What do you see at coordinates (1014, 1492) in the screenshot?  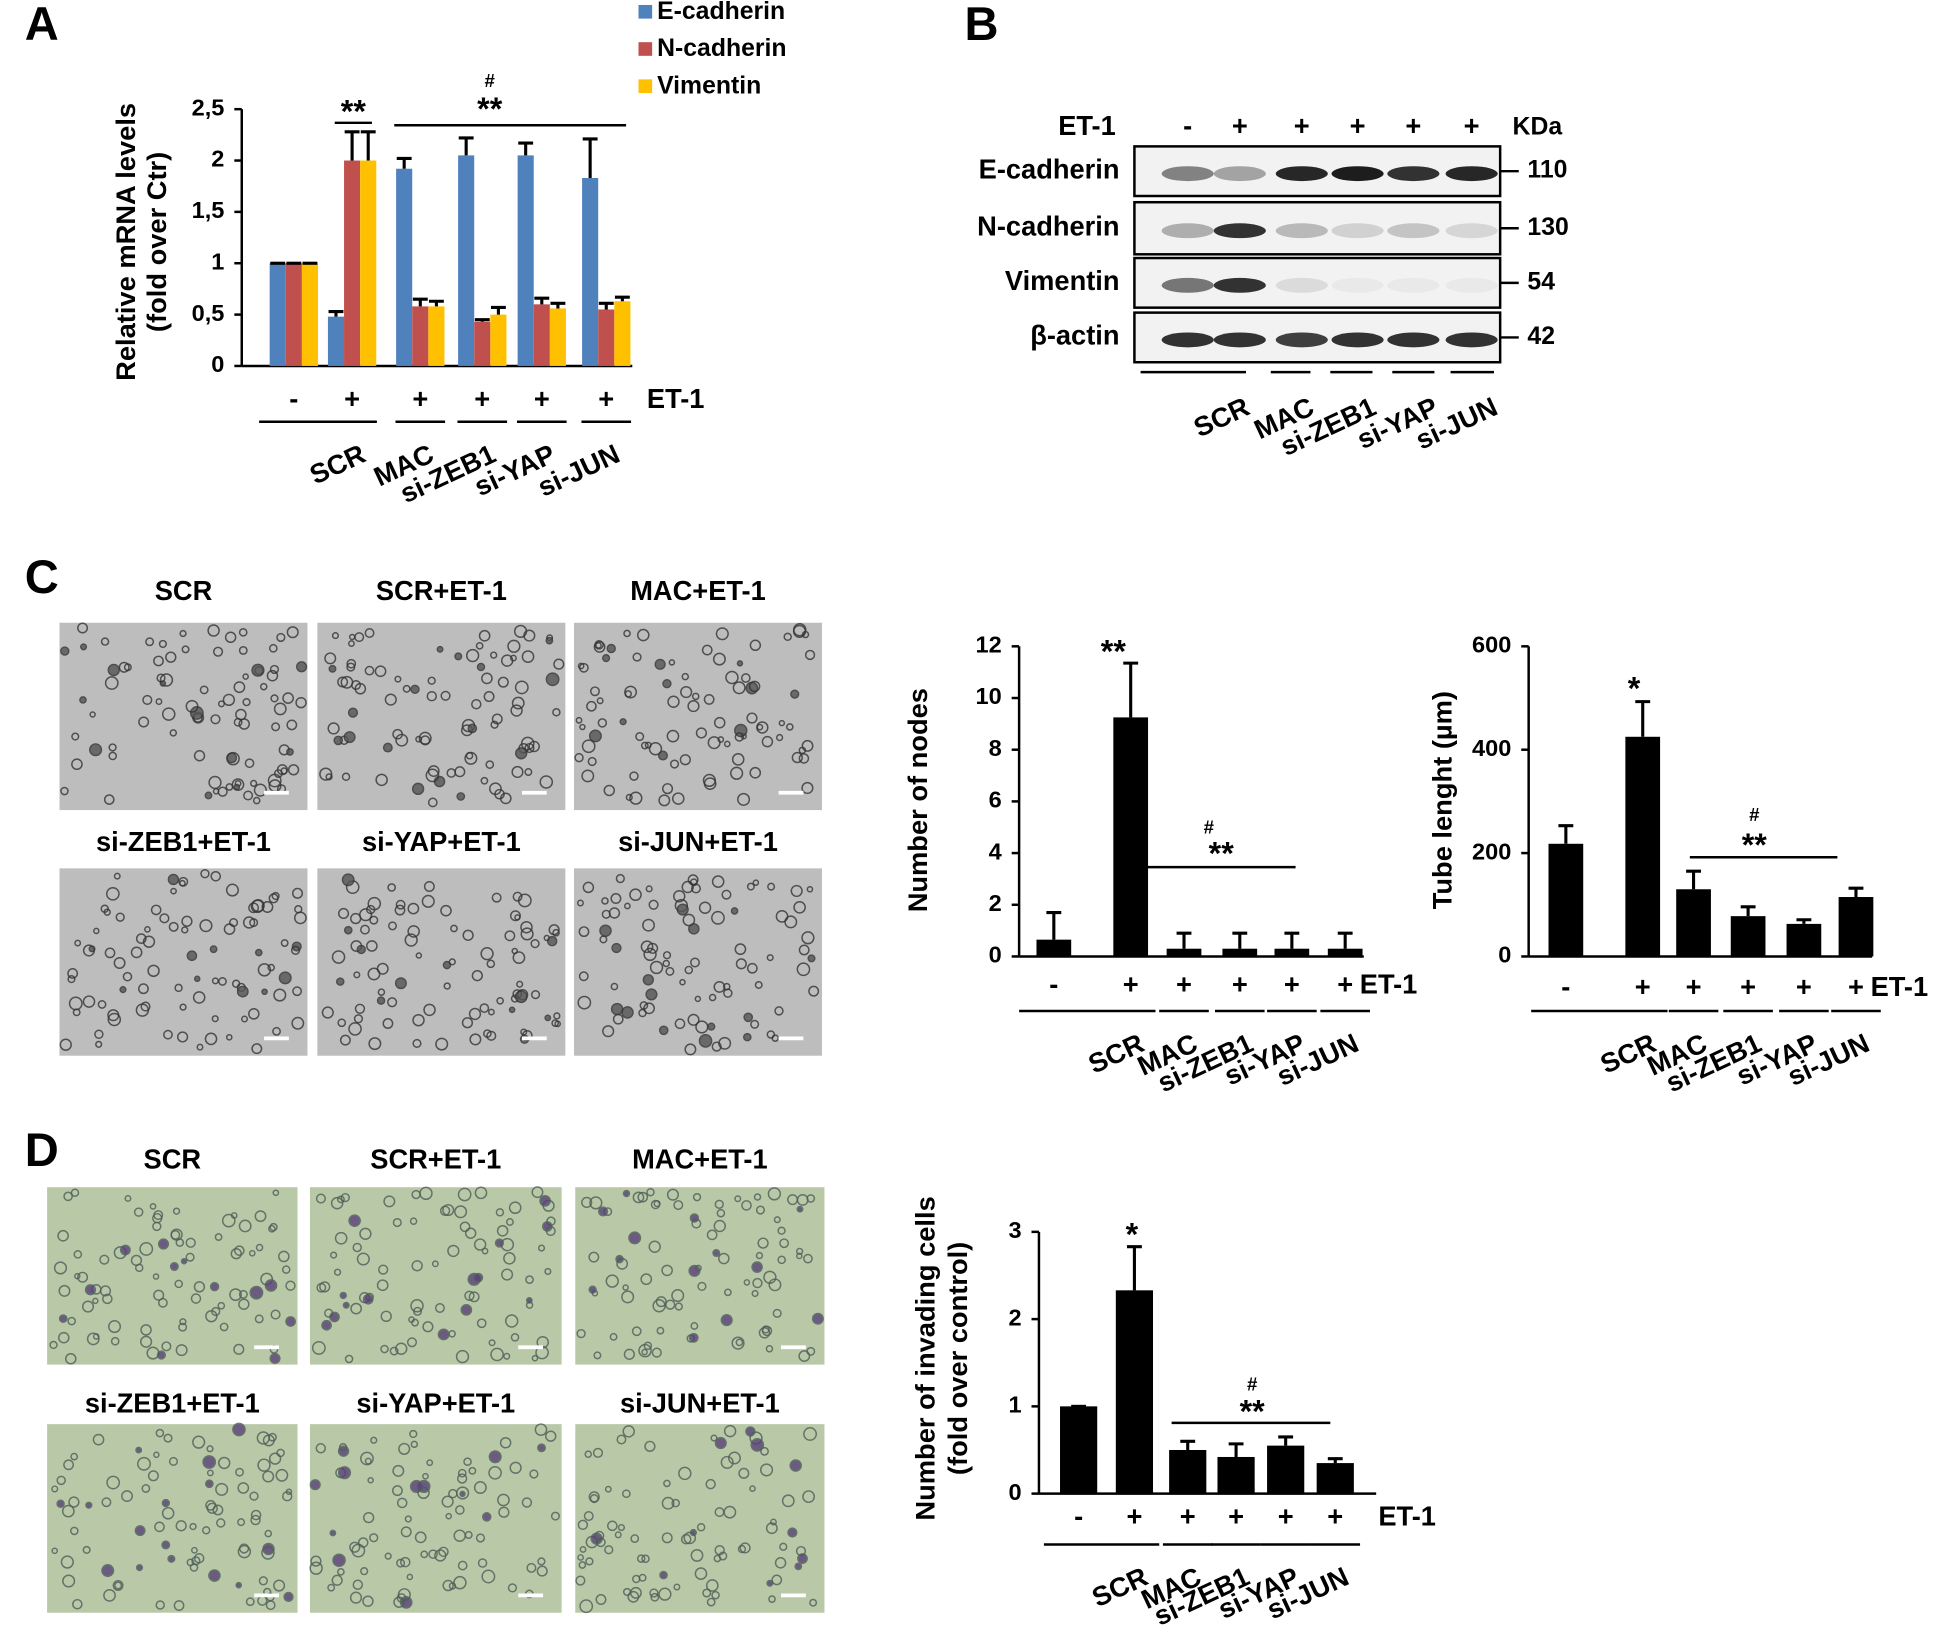 I see `y-tick-label: 0` at bounding box center [1014, 1492].